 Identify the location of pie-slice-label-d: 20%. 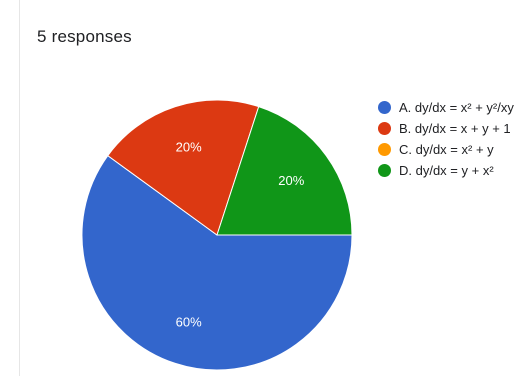
(291, 180).